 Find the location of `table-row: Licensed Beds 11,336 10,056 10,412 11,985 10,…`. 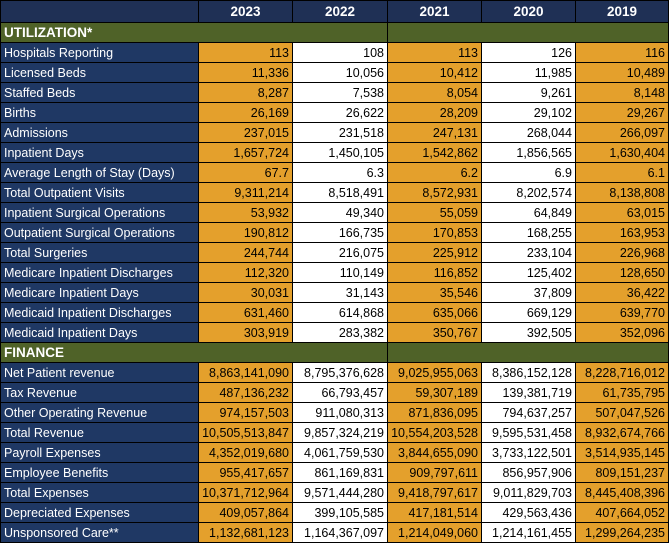

table-row: Licensed Beds 11,336 10,056 10,412 11,985 10,… is located at coordinates (334, 72).